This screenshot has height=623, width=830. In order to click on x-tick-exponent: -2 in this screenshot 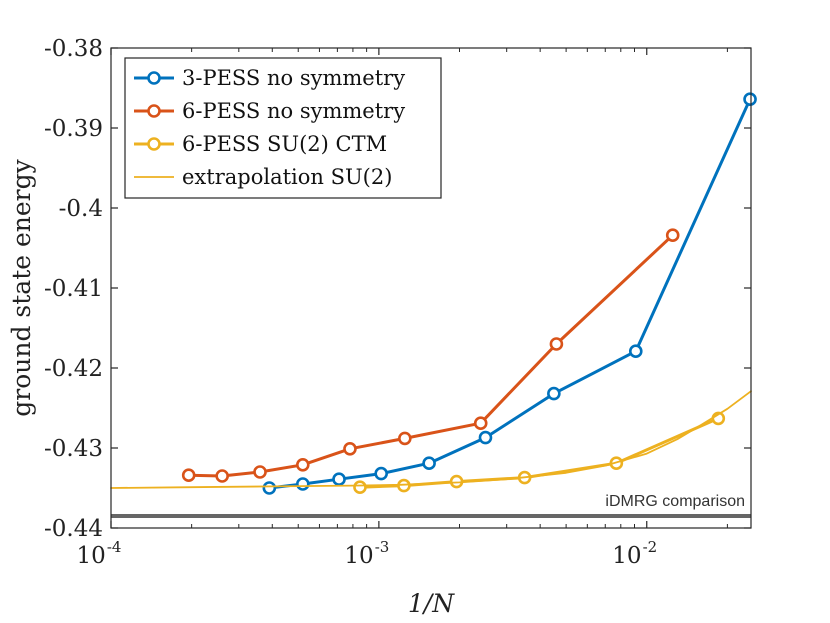, I will do `click(650, 547)`.